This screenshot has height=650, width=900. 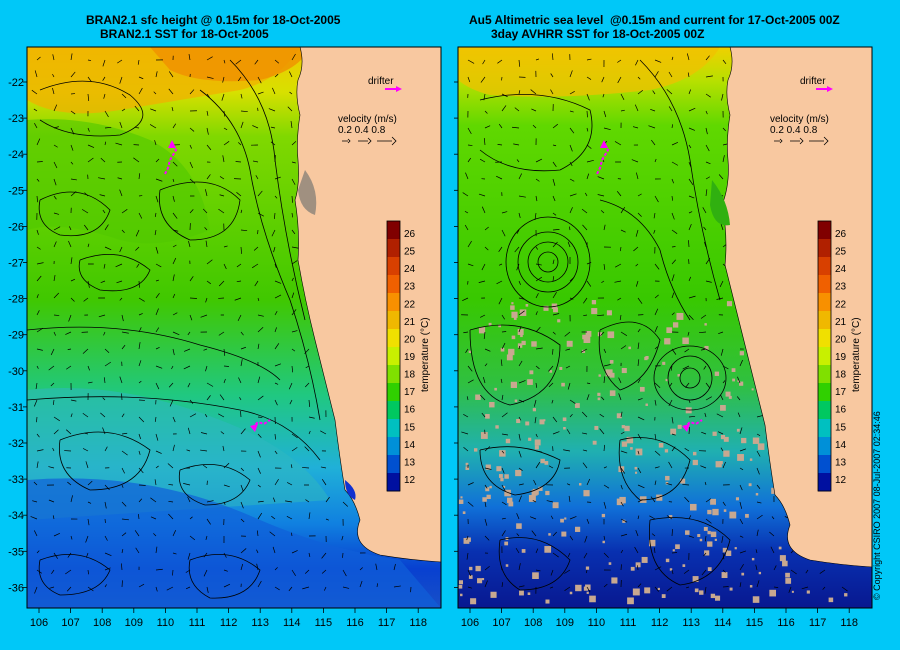 I want to click on left-drifter-legend: drifter, so click(x=385, y=84).